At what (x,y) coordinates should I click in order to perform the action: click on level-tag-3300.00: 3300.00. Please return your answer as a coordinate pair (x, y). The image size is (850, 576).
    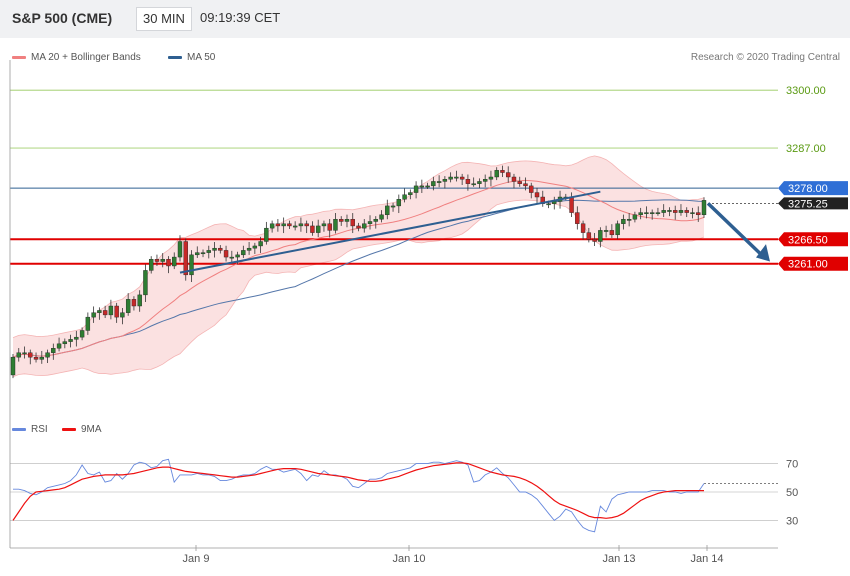
    Looking at the image, I should click on (806, 91).